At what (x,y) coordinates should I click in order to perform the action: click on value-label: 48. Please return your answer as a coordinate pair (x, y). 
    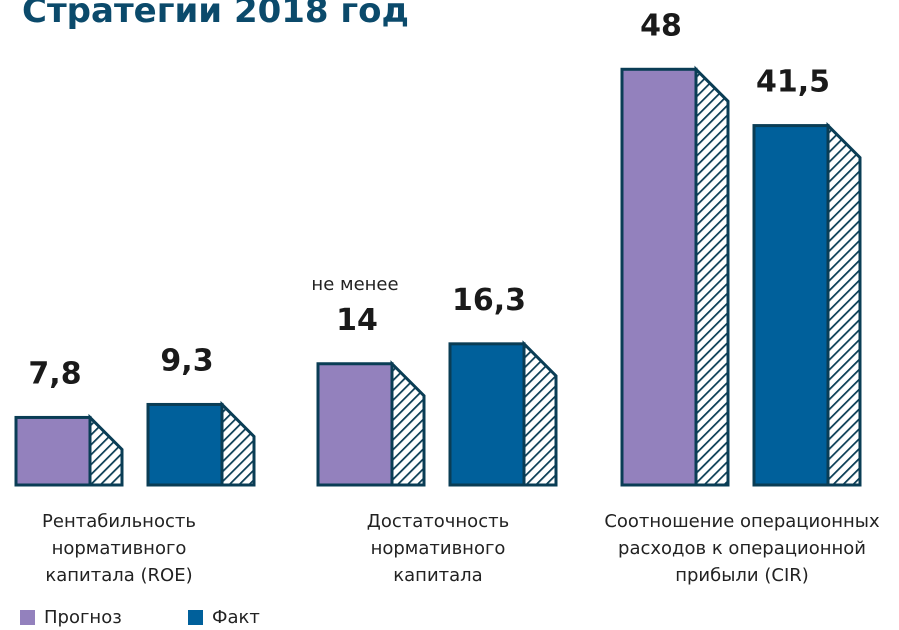
    Looking at the image, I should click on (661, 25).